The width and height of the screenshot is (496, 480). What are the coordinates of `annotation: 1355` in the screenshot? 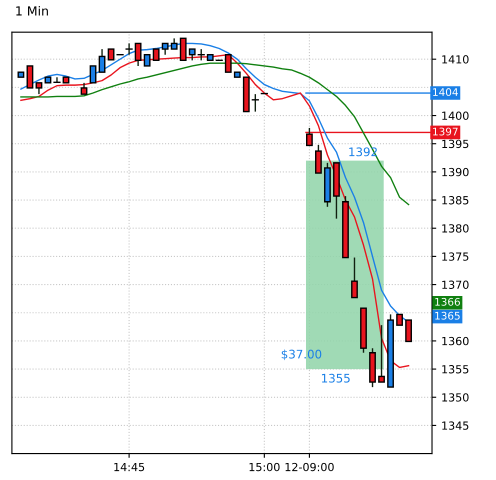 It's located at (336, 378).